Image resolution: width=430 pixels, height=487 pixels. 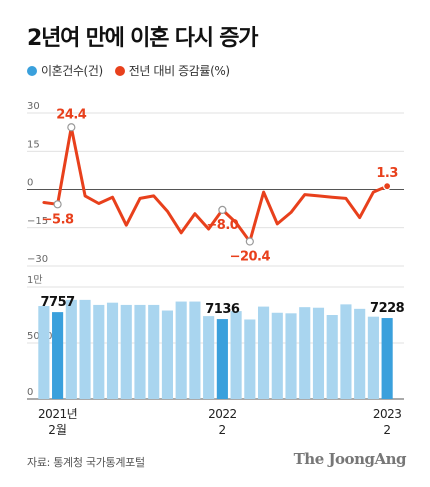 What do you see at coordinates (30, 392) in the screenshot?
I see `bar-ytick-label: 0` at bounding box center [30, 392].